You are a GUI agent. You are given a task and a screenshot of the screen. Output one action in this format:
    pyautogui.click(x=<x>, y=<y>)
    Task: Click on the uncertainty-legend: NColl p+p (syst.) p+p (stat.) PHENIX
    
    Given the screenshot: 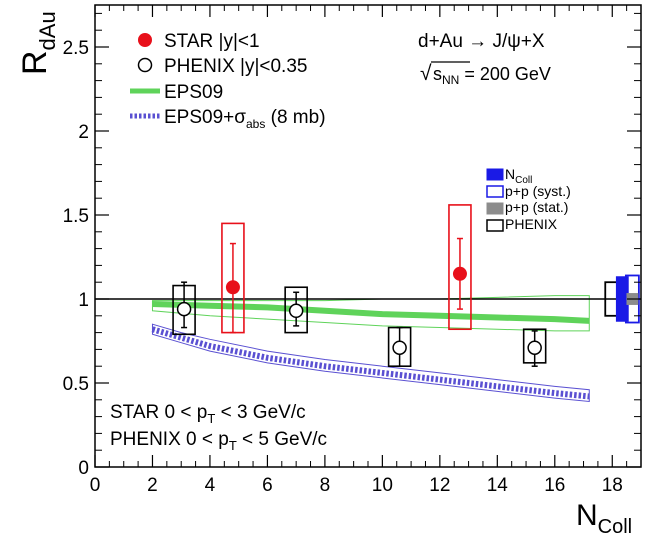 What is the action you would take?
    pyautogui.click(x=528, y=199)
    